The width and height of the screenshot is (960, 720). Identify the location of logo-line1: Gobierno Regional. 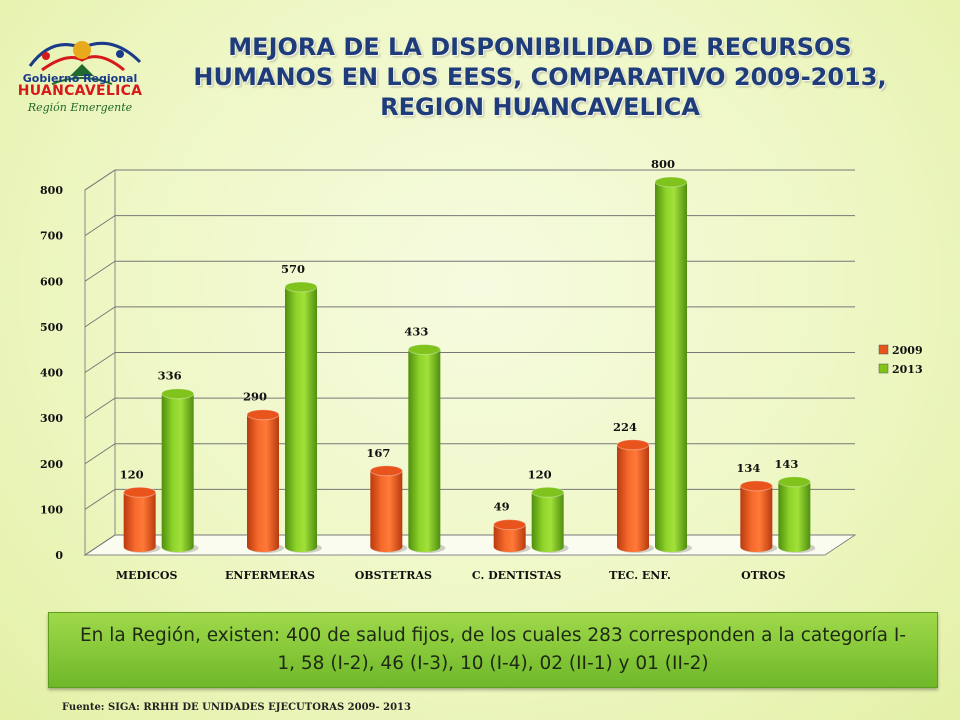
(80, 78).